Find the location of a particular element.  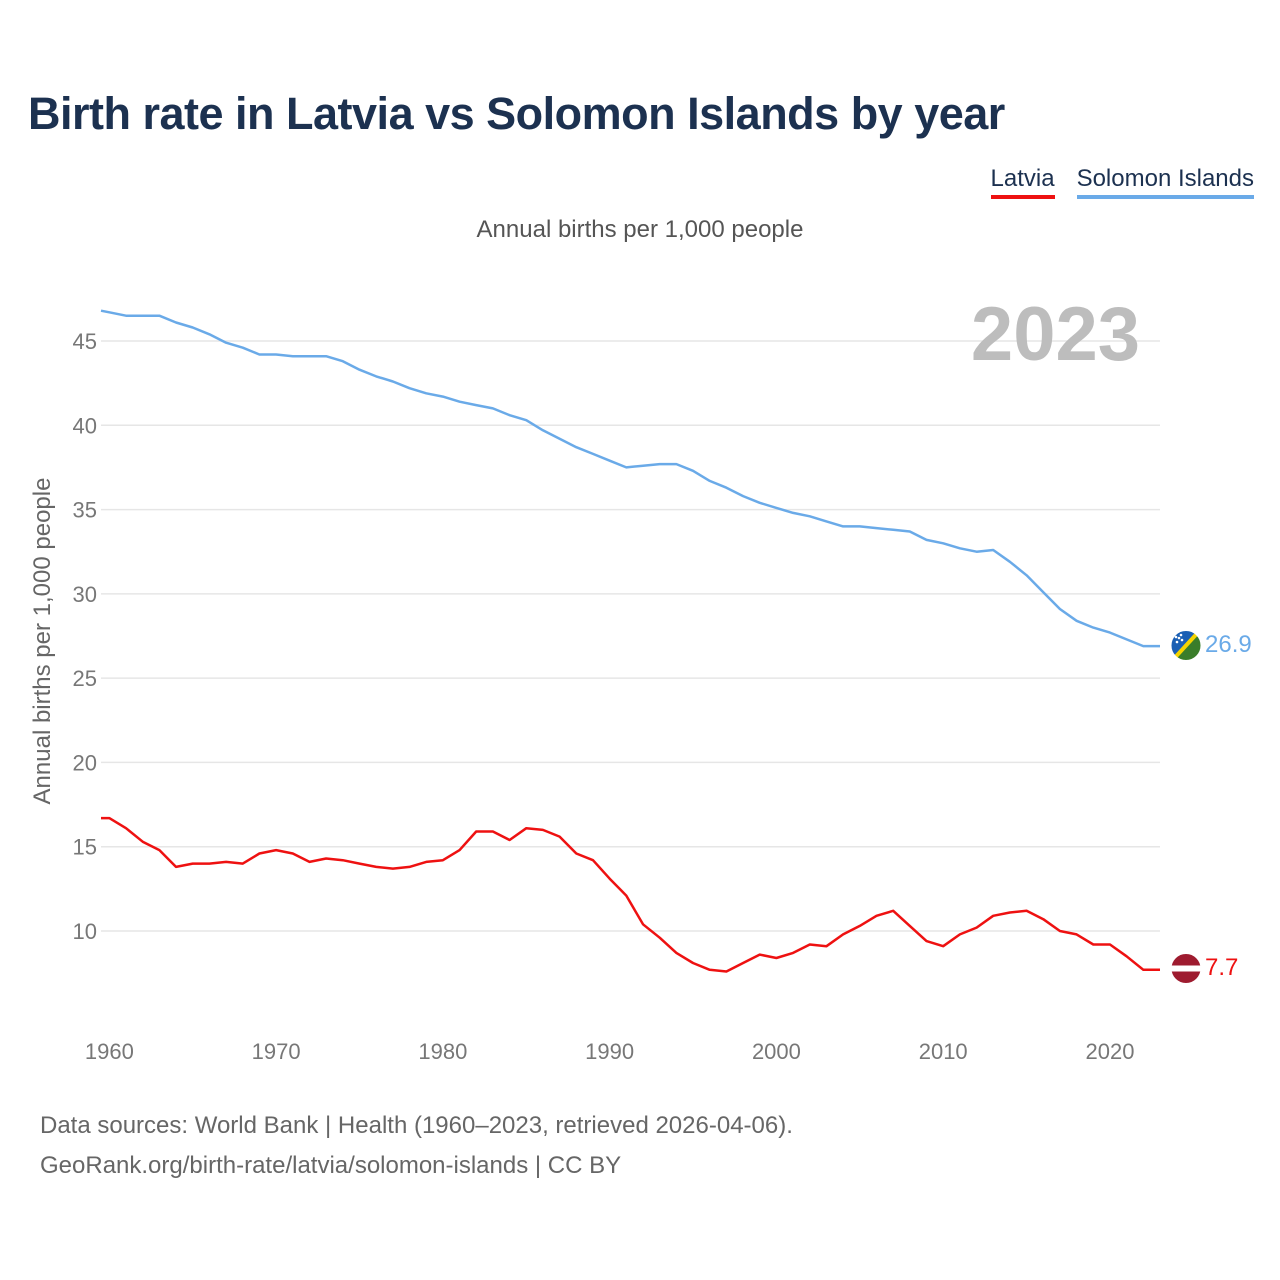

series-line-latvia is located at coordinates (630, 894).